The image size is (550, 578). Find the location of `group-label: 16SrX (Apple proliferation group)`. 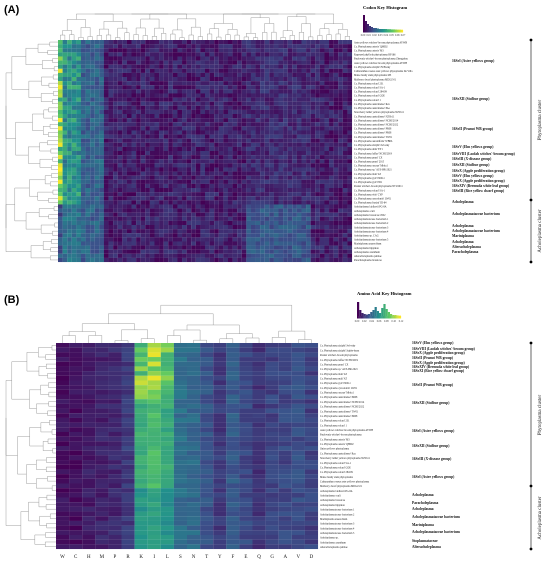

group-label: 16SrX (Apple proliferation group) is located at coordinates (438, 353).